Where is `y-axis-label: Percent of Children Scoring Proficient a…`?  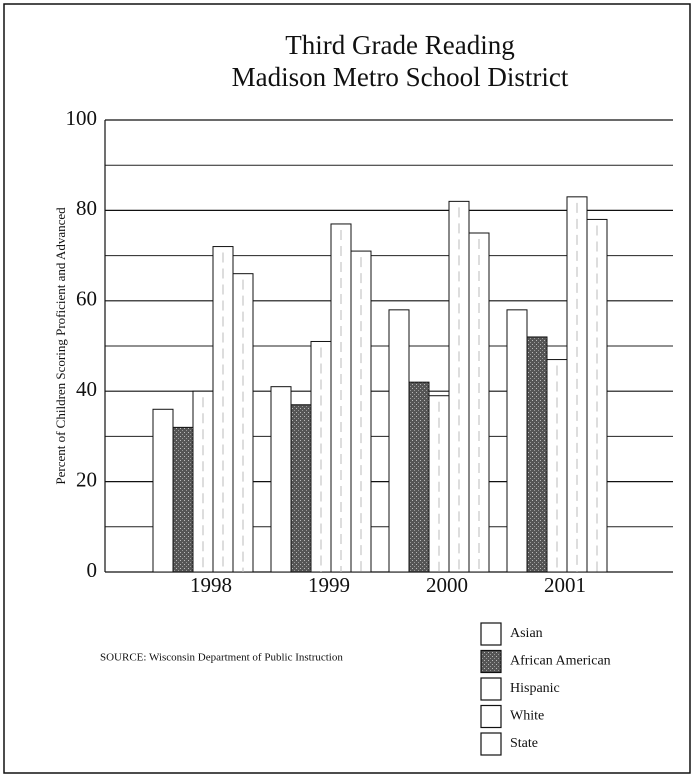 y-axis-label: Percent of Children Scoring Proficient a… is located at coordinates (60, 346).